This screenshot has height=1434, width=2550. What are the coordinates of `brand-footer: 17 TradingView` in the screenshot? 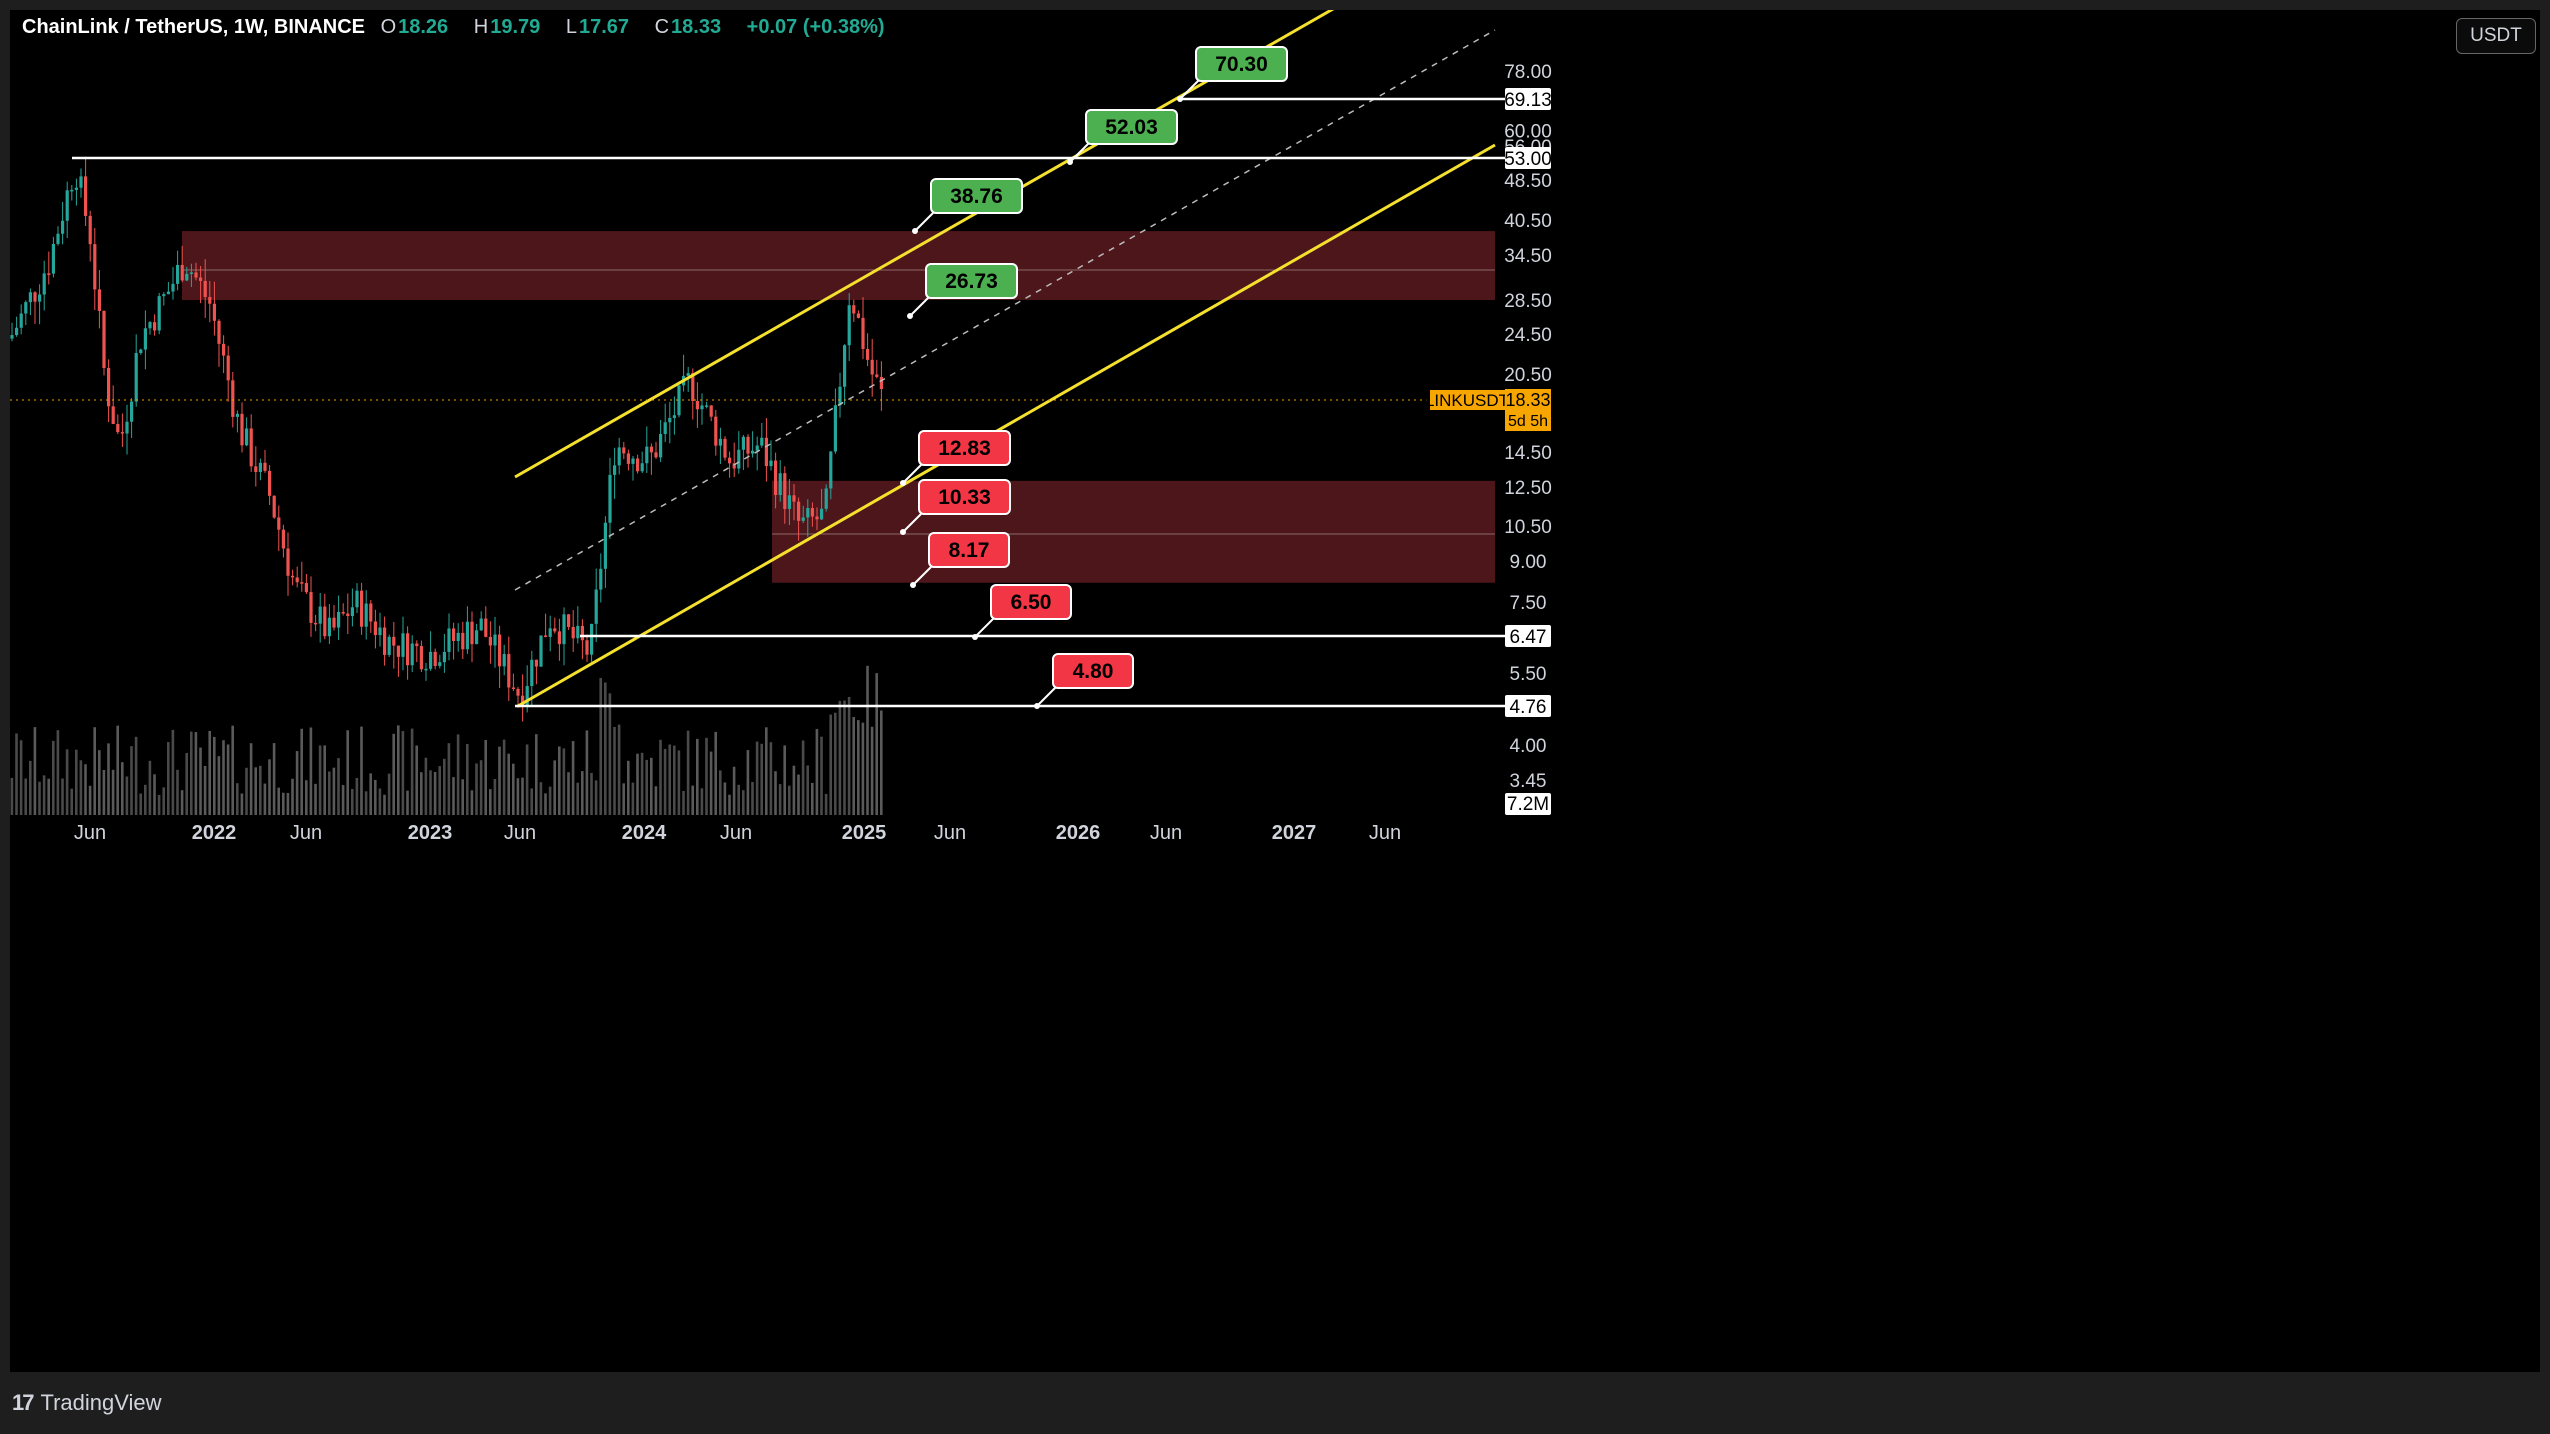 It's located at (87, 1403).